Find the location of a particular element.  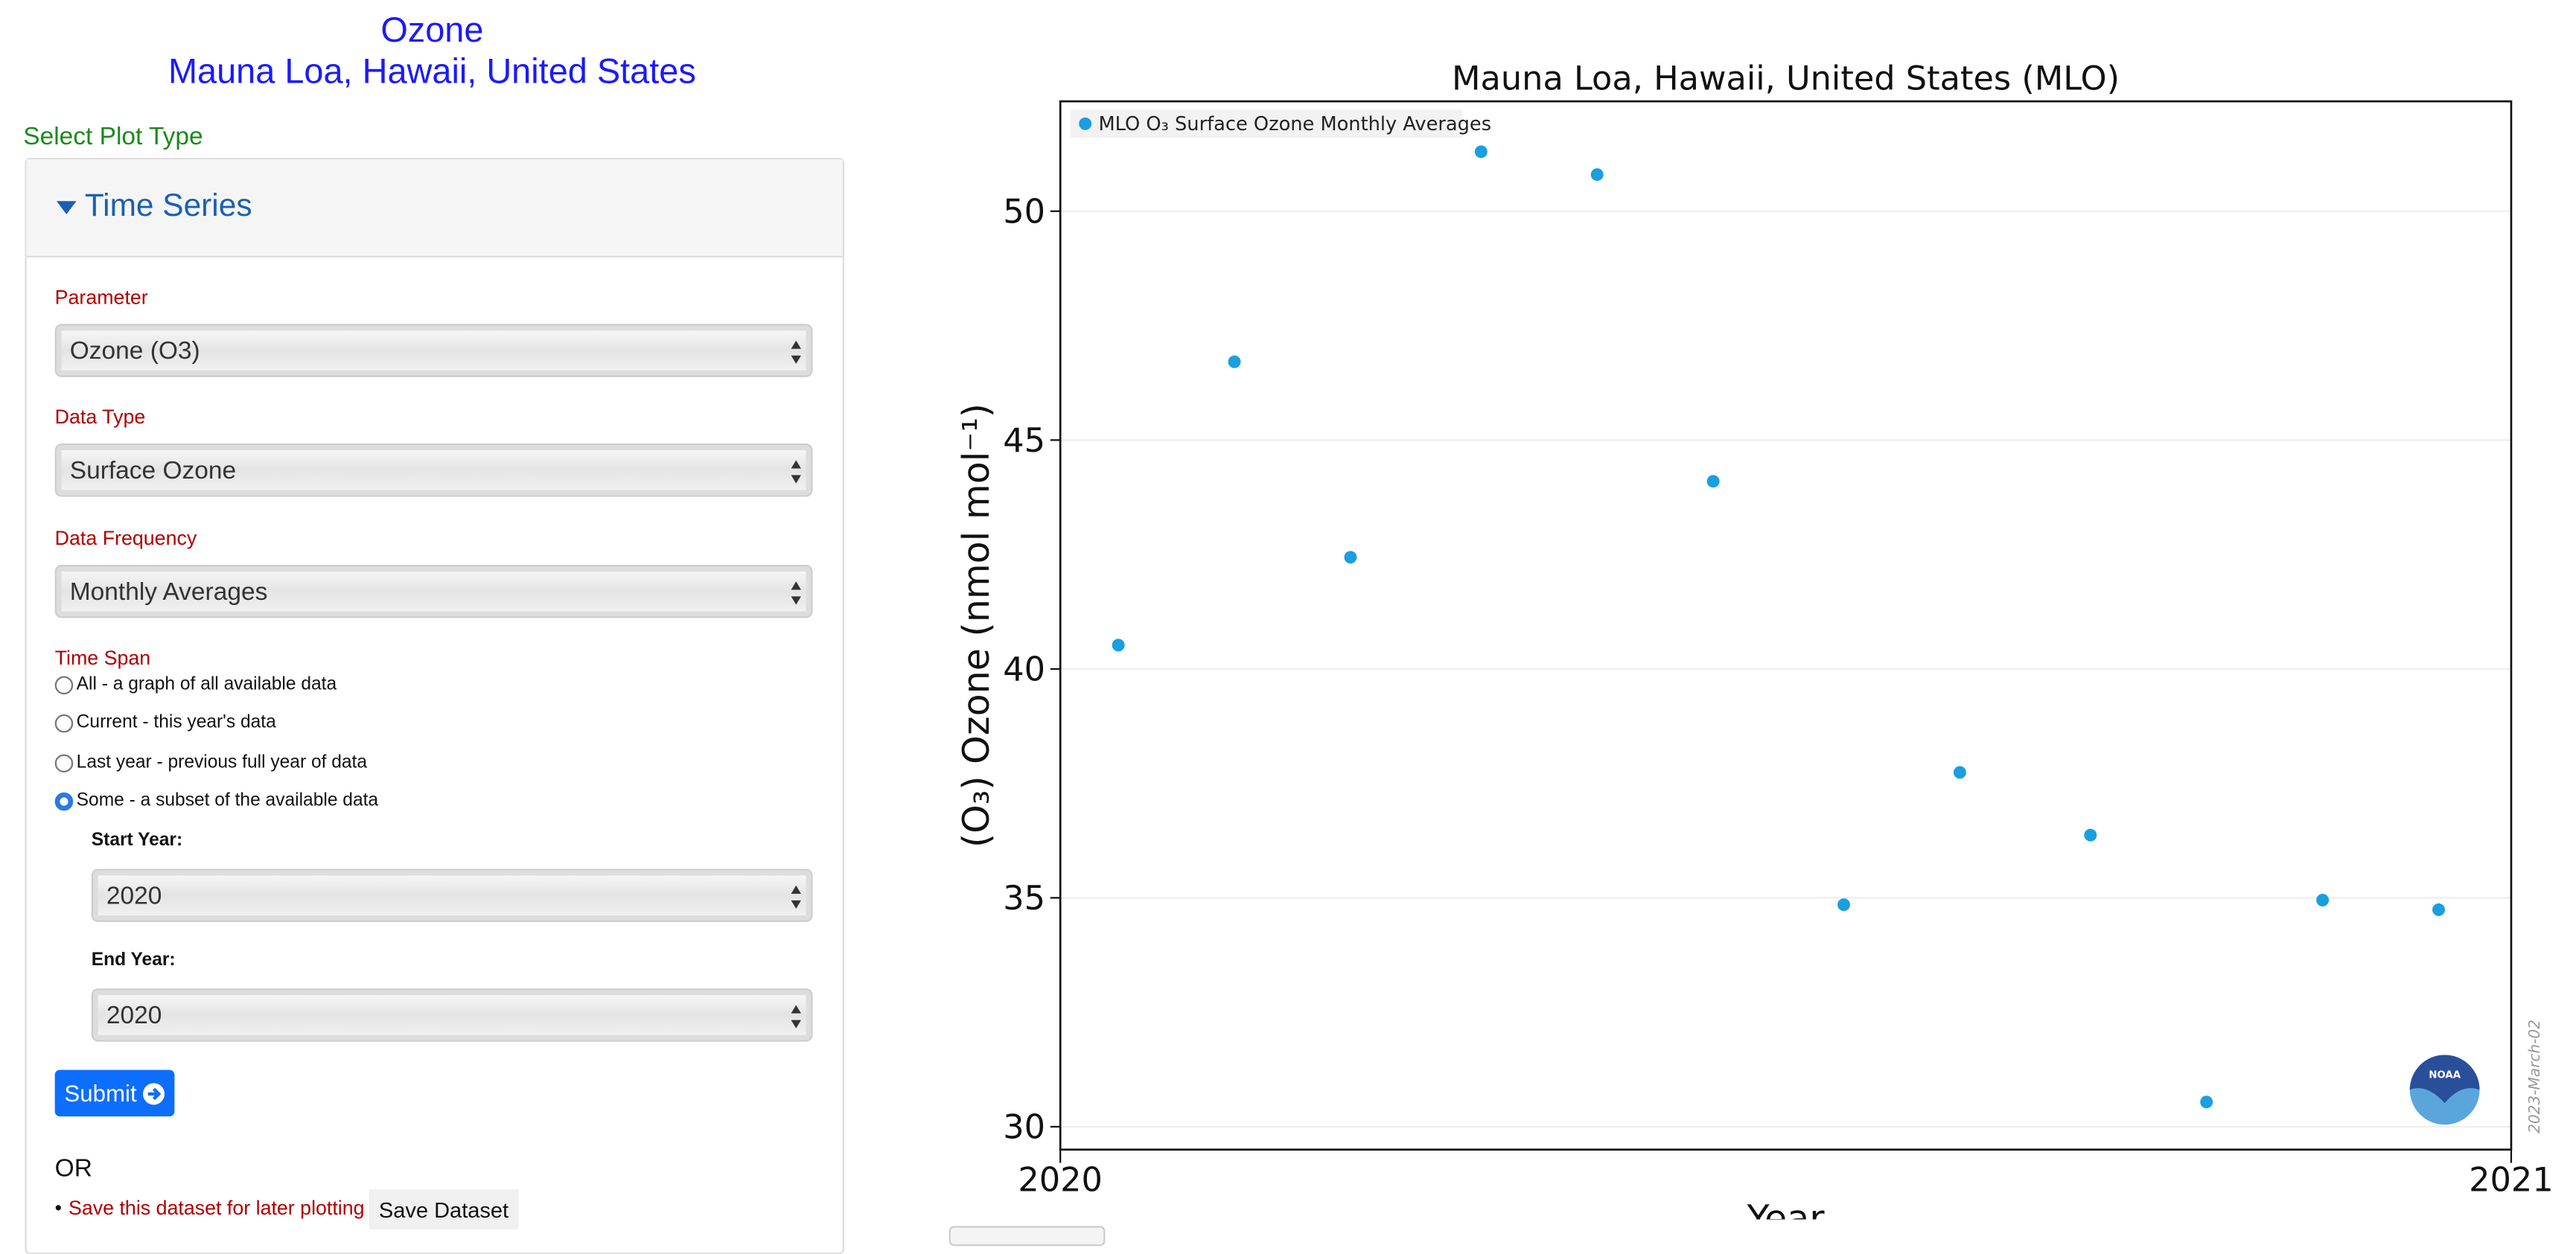

radio-label: Some - a subset of the available data is located at coordinates (227, 800).